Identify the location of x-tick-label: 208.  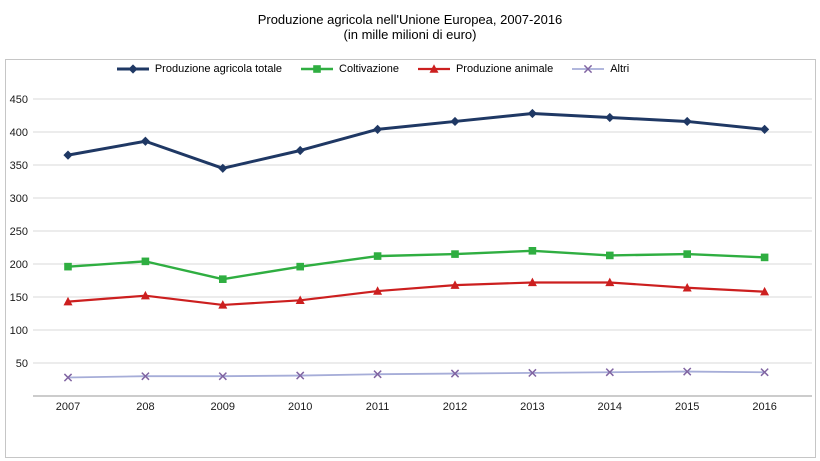
(145, 407).